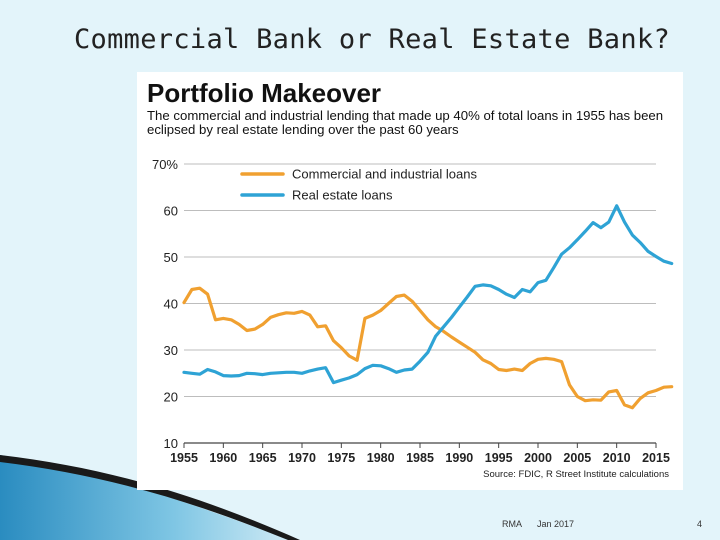 The image size is (720, 540). I want to click on legend-label: Commercial and industrial loans, so click(384, 174).